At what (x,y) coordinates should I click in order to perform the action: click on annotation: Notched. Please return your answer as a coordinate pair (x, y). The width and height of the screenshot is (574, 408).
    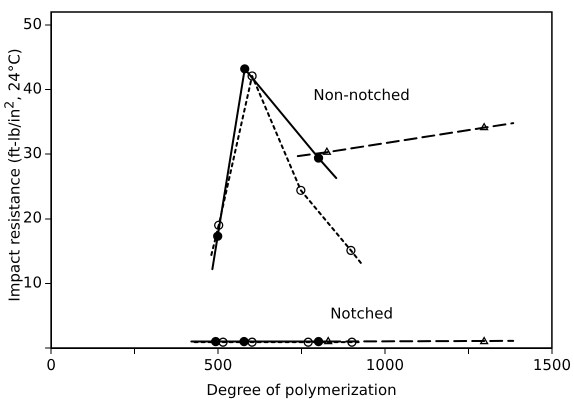
    Looking at the image, I should click on (361, 313).